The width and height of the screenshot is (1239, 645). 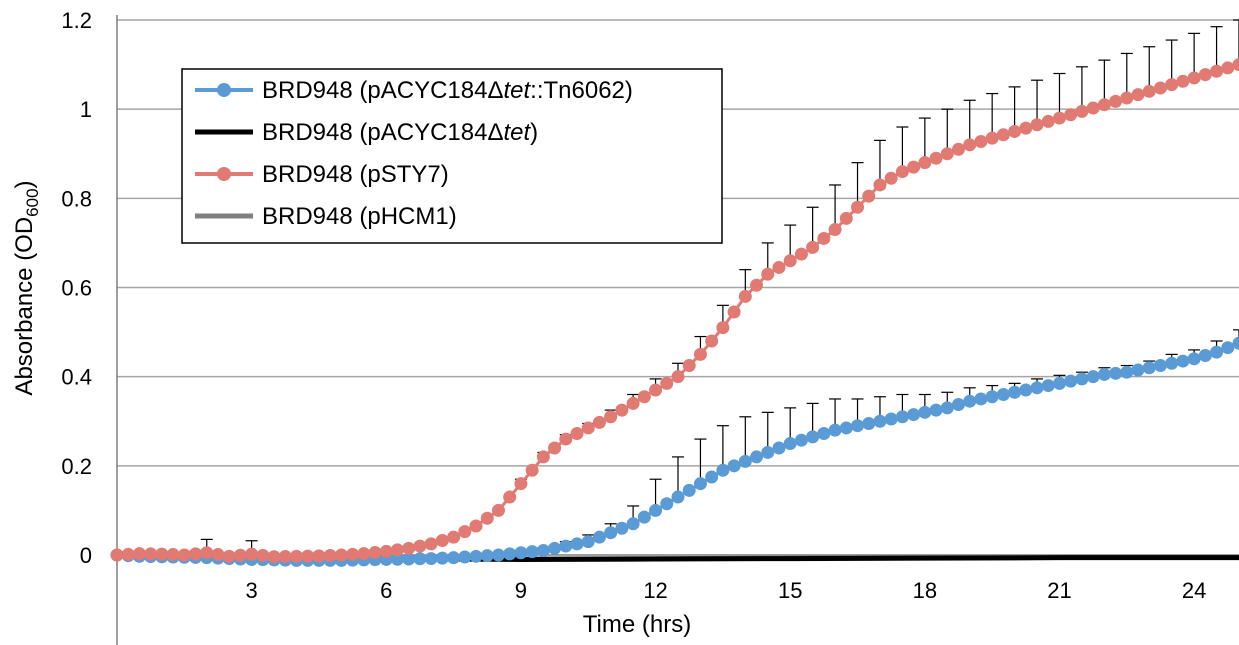 I want to click on y-tick-label: 0.2, so click(x=76, y=466).